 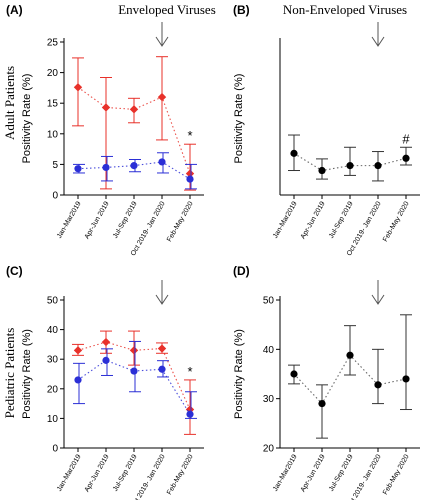 I want to click on panel-label: (B), so click(x=241, y=10).